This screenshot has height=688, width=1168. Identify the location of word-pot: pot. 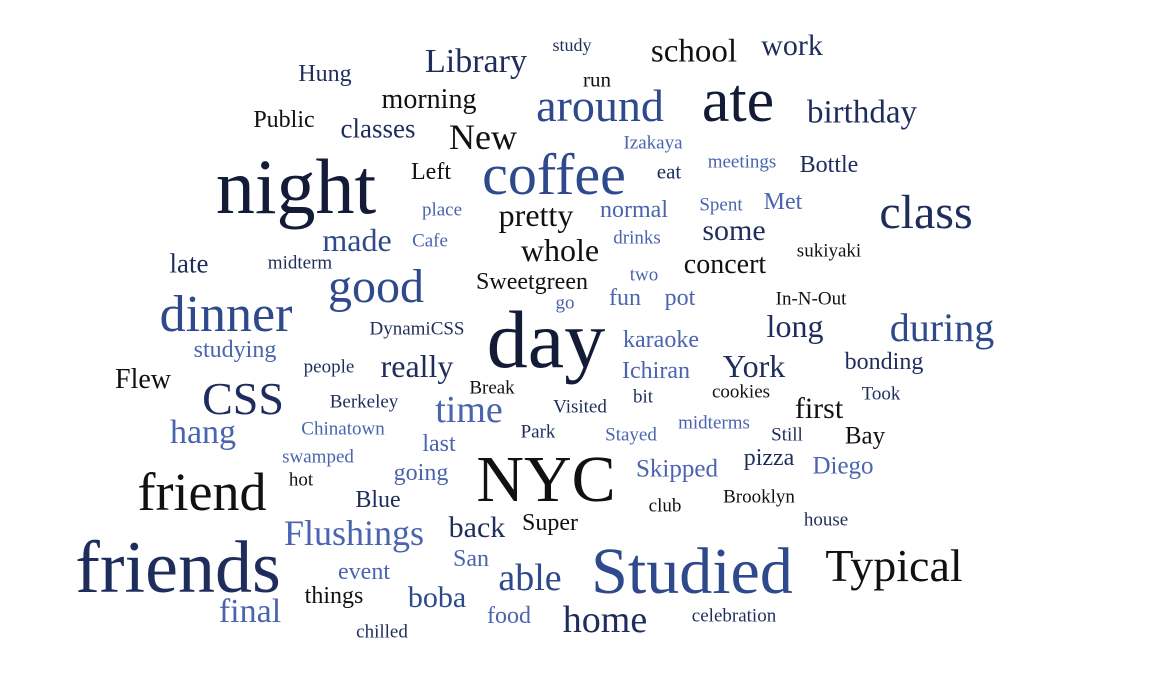
(680, 298).